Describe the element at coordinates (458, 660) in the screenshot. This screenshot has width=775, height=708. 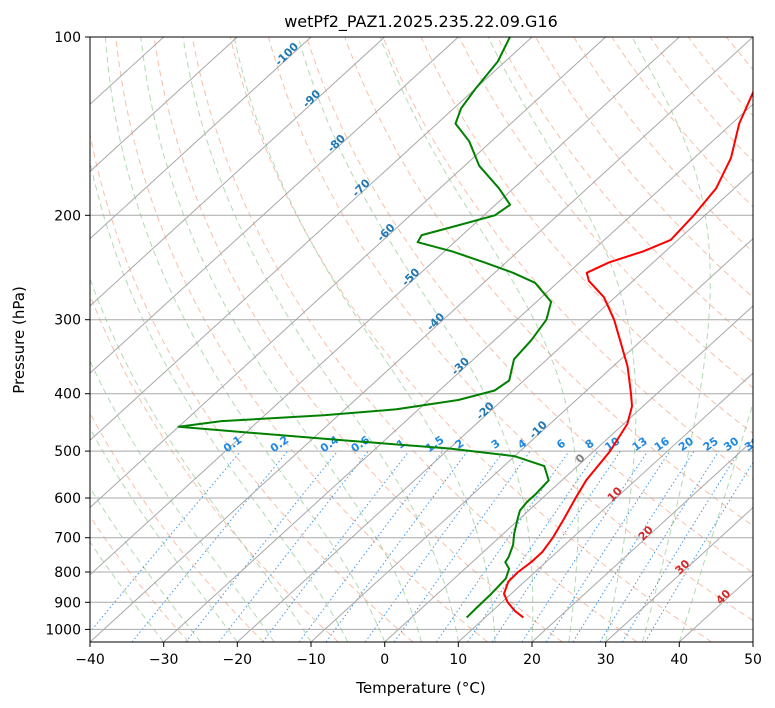
I see `x-tick-label: 10` at that location.